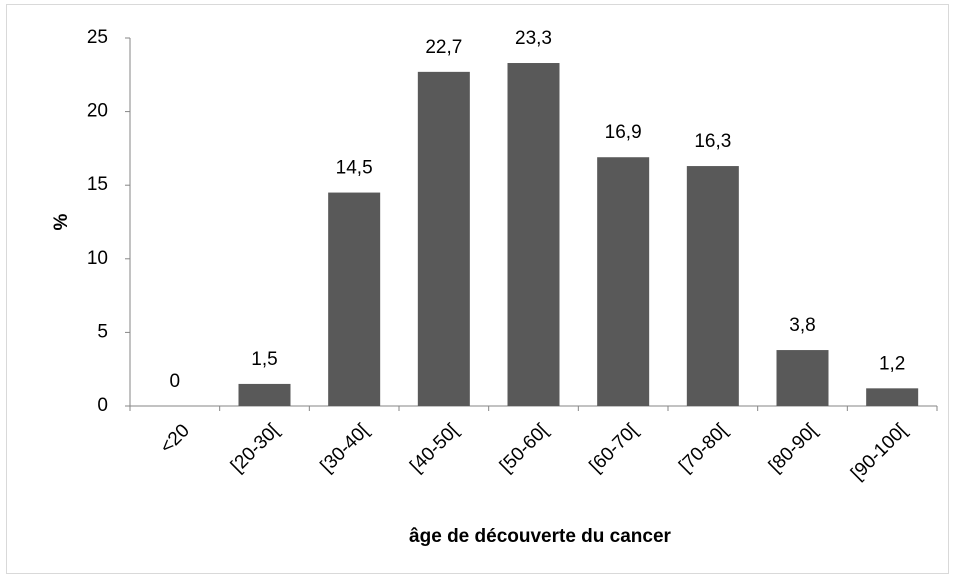 This screenshot has width=955, height=578. Describe the element at coordinates (97, 258) in the screenshot. I see `y-tick-label: 10` at that location.